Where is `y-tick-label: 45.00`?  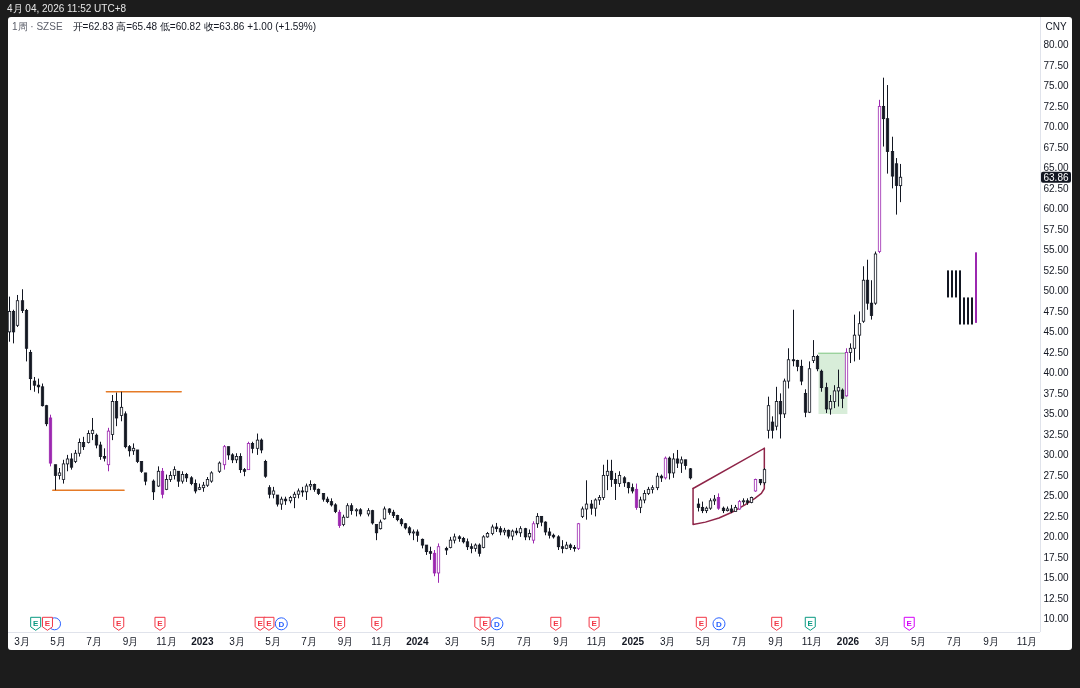 y-tick-label: 45.00 is located at coordinates (1056, 332).